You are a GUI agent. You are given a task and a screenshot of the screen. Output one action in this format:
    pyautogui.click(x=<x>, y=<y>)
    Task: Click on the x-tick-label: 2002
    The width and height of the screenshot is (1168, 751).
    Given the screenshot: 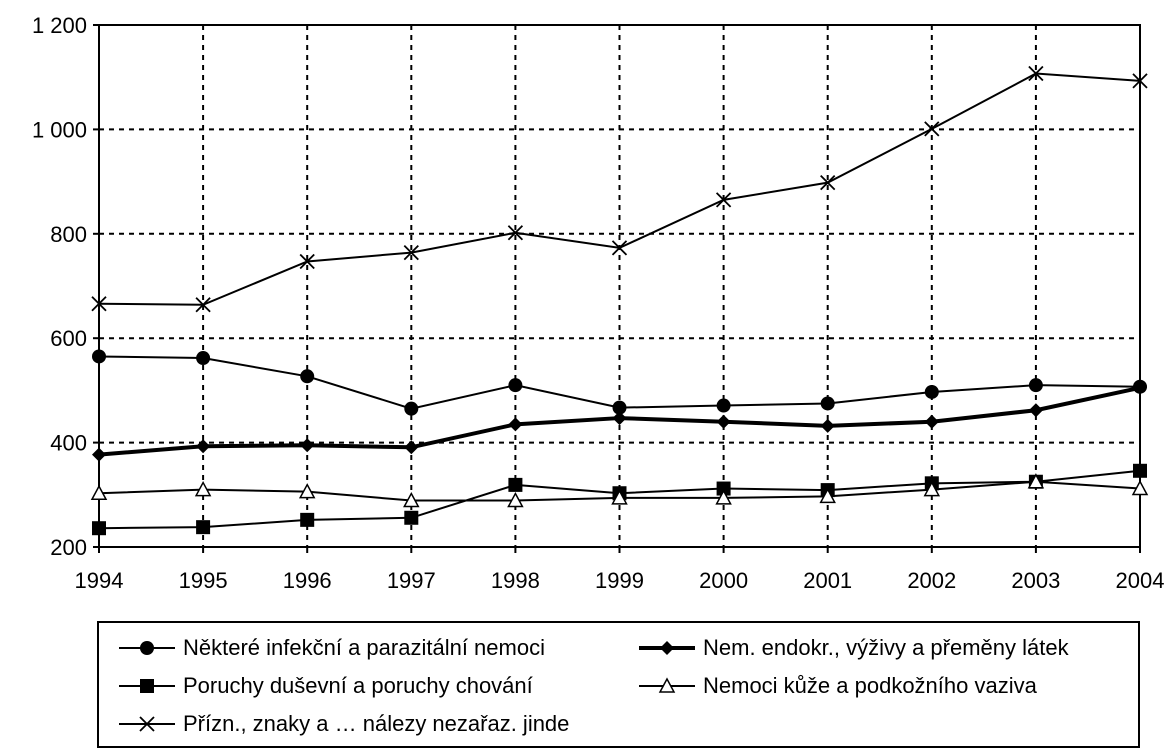 What is the action you would take?
    pyautogui.click(x=931, y=580)
    